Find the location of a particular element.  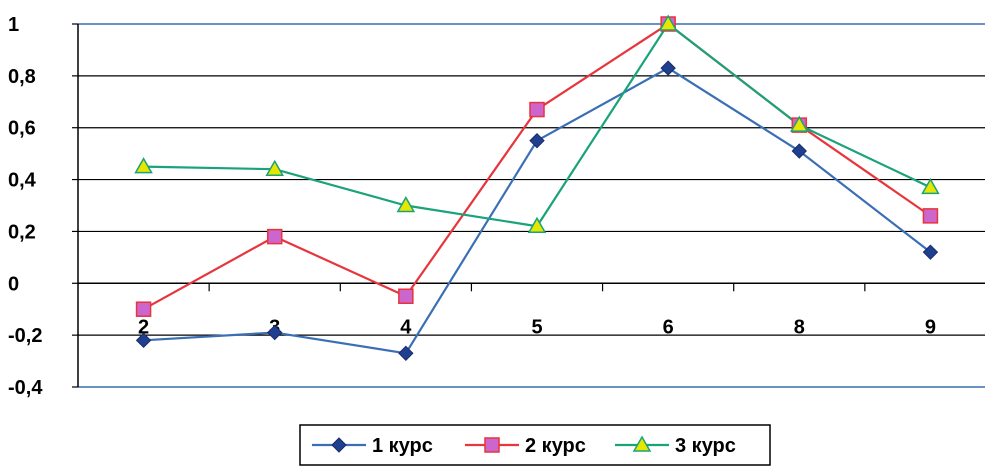

legend-label-2: 2 курс is located at coordinates (555, 446).